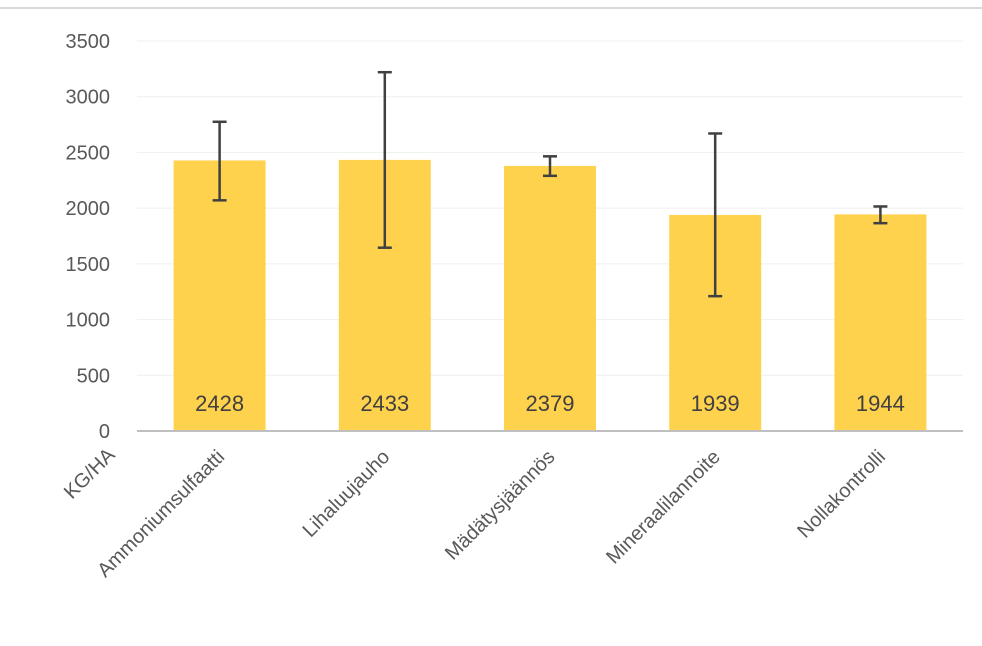 The height and width of the screenshot is (646, 982). What do you see at coordinates (347, 494) in the screenshot?
I see `x-category-label: Lihaluujauho` at bounding box center [347, 494].